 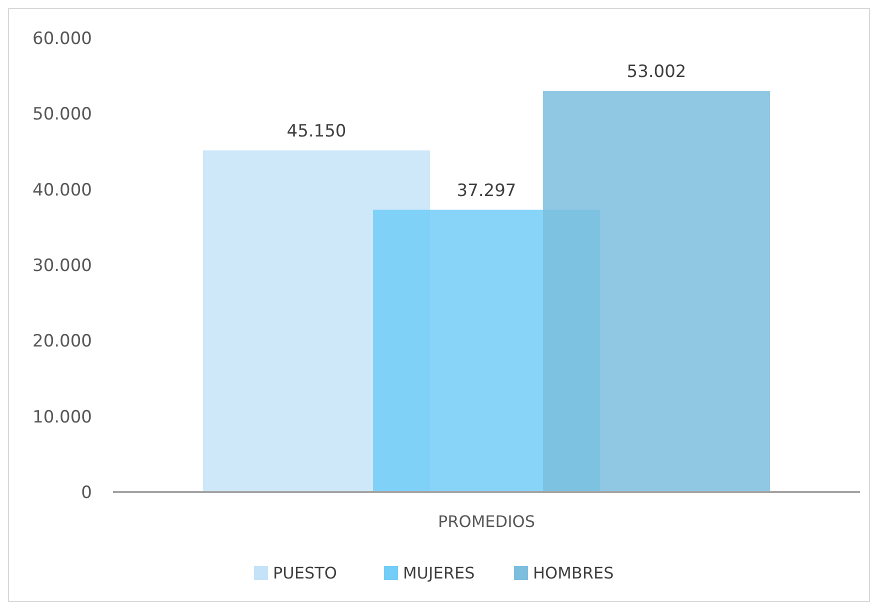 I want to click on y-tick-label: 60.000, so click(x=62, y=38).